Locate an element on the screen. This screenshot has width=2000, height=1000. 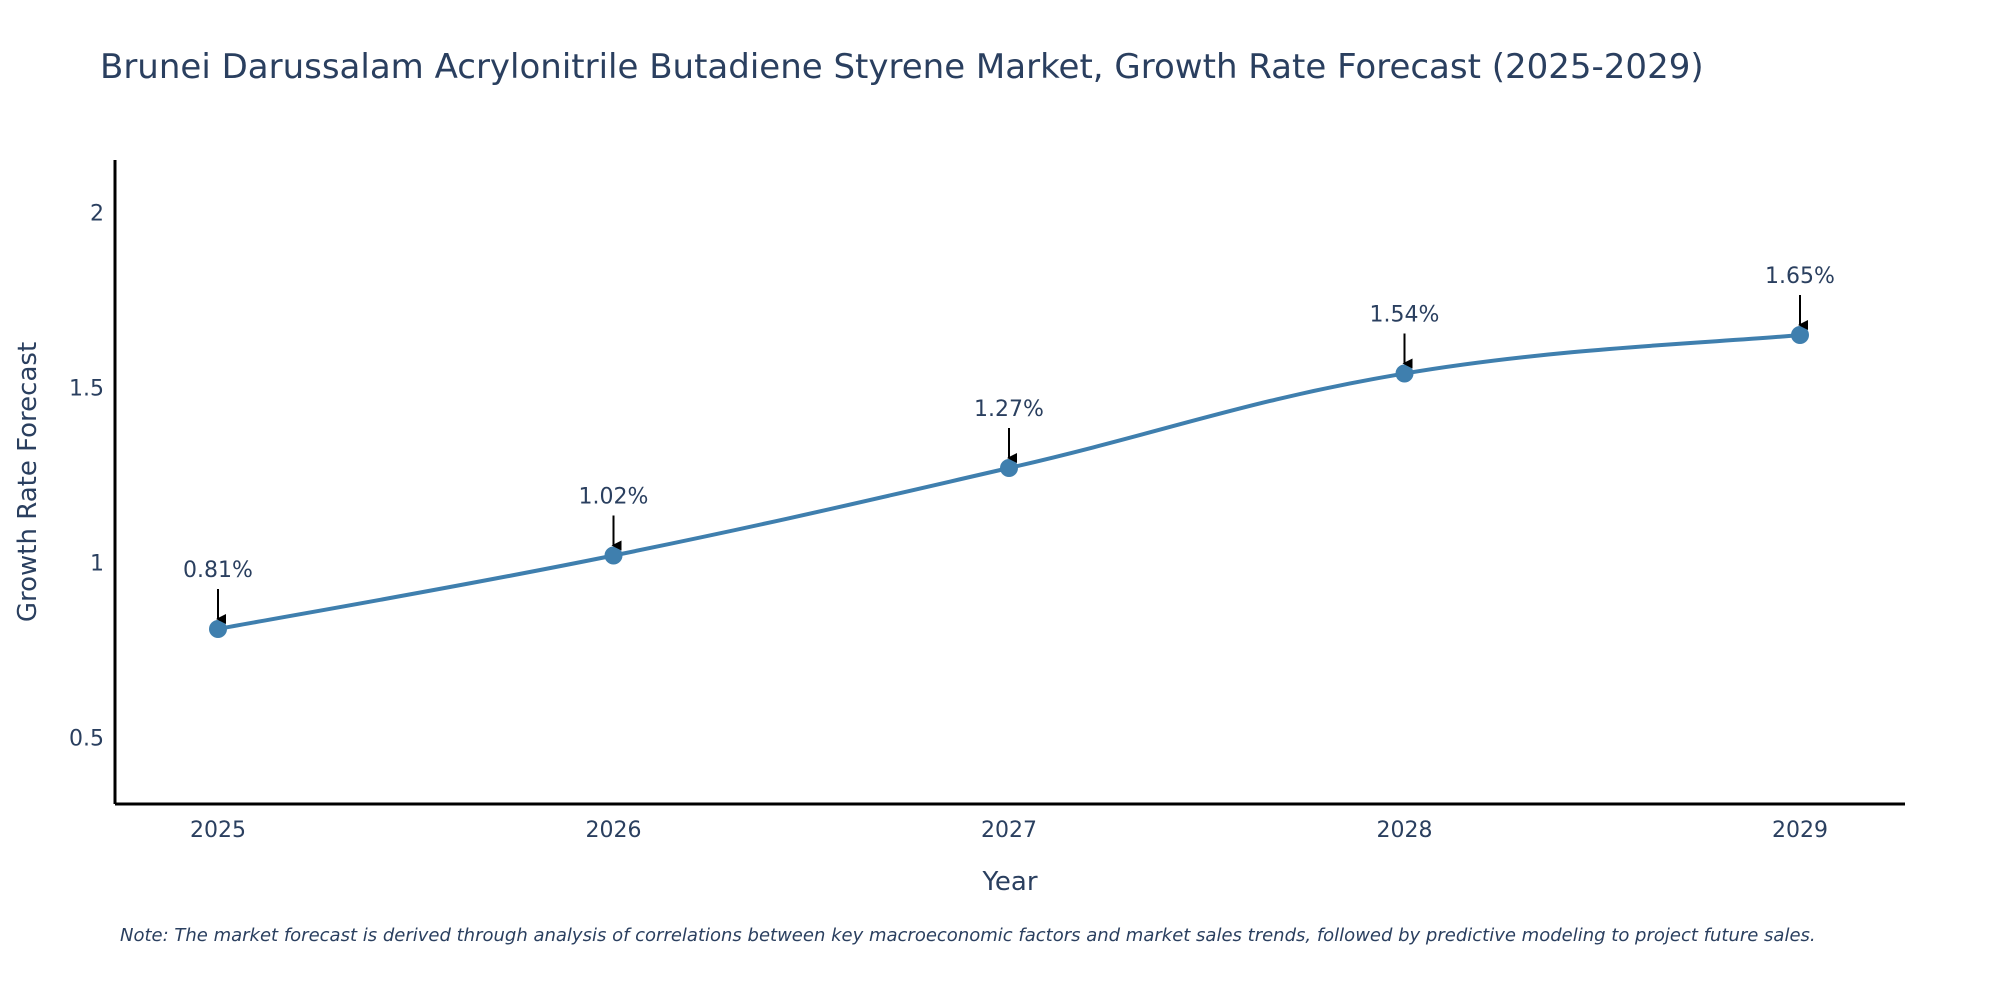
x-tick-labels: 2025 2026 2027 2028 2029 is located at coordinates (1009, 830).